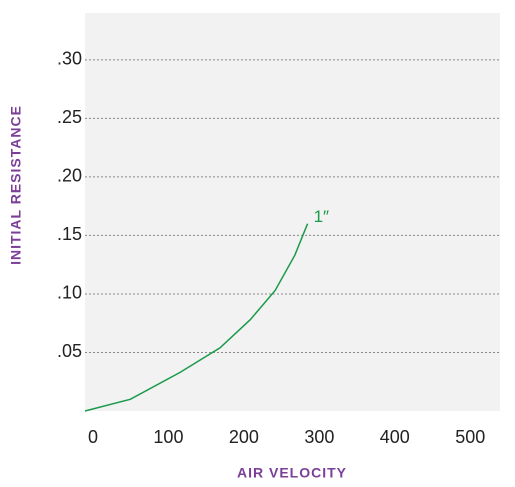 This screenshot has height=487, width=515. What do you see at coordinates (69, 293) in the screenshot?
I see `y-tick-label: .10` at bounding box center [69, 293].